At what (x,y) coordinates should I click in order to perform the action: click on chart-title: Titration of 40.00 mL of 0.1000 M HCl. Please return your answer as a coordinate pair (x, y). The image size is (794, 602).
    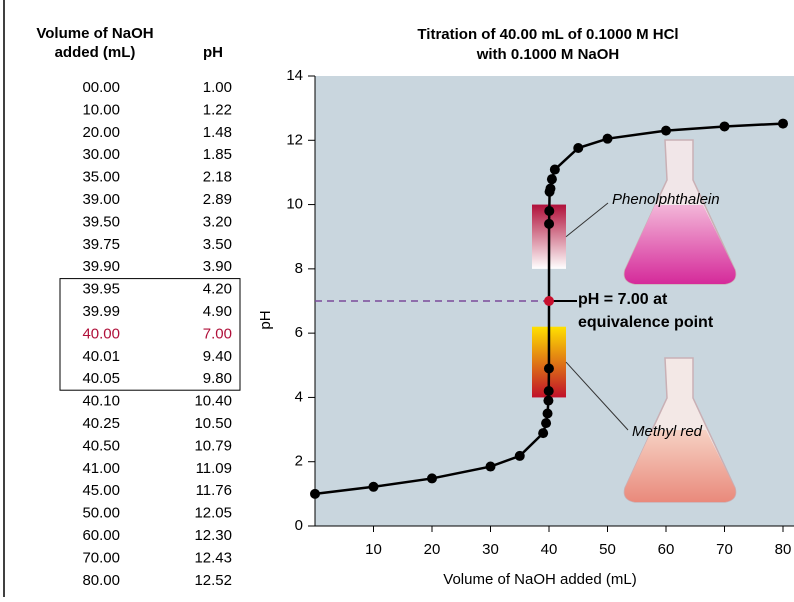
    Looking at the image, I should click on (547, 34).